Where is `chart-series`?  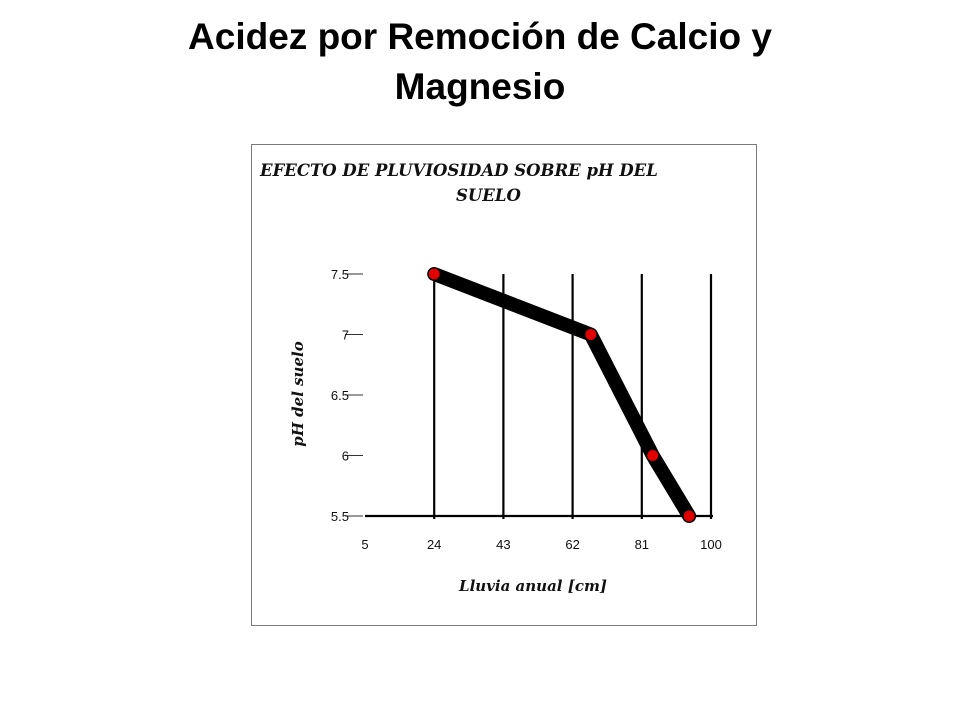
chart-series is located at coordinates (562, 395).